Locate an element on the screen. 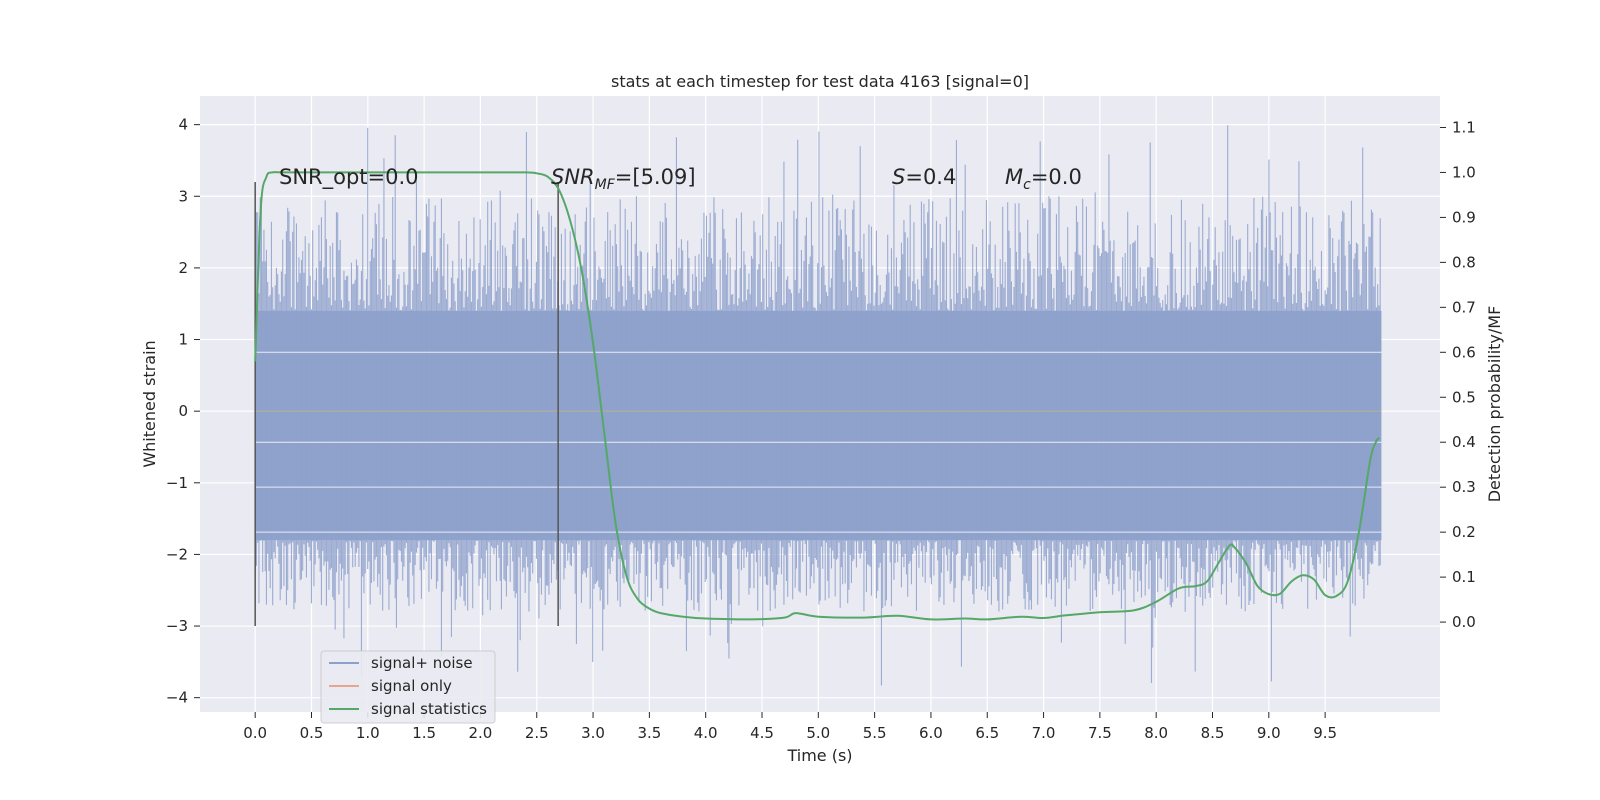  y-axis-ticks: 4 3 2 1 0 −1 −2 −3 −4 is located at coordinates (183, 411).